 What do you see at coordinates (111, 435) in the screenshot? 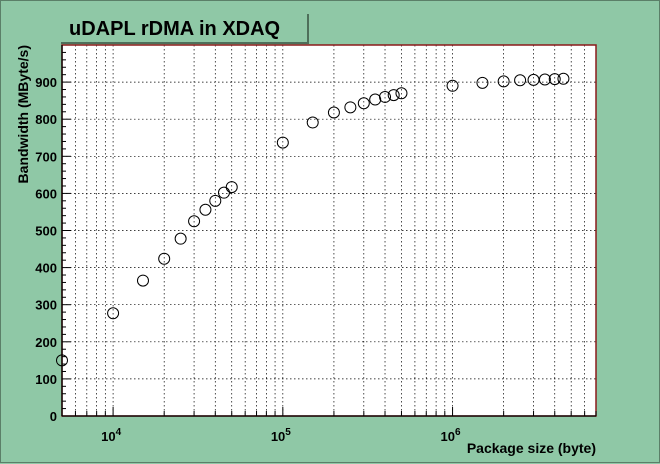
I see `x-tick-label: 10⁴` at bounding box center [111, 435].